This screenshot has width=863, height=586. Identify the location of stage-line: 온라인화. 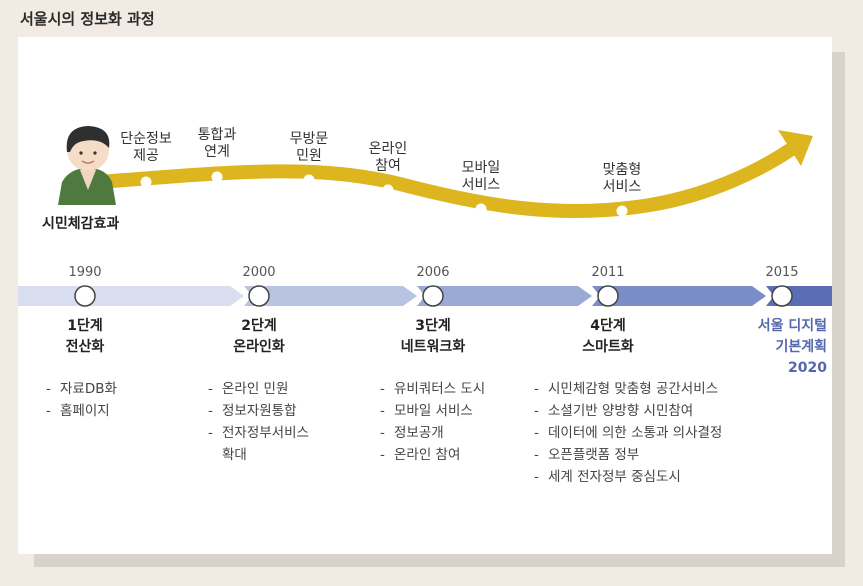
(259, 347).